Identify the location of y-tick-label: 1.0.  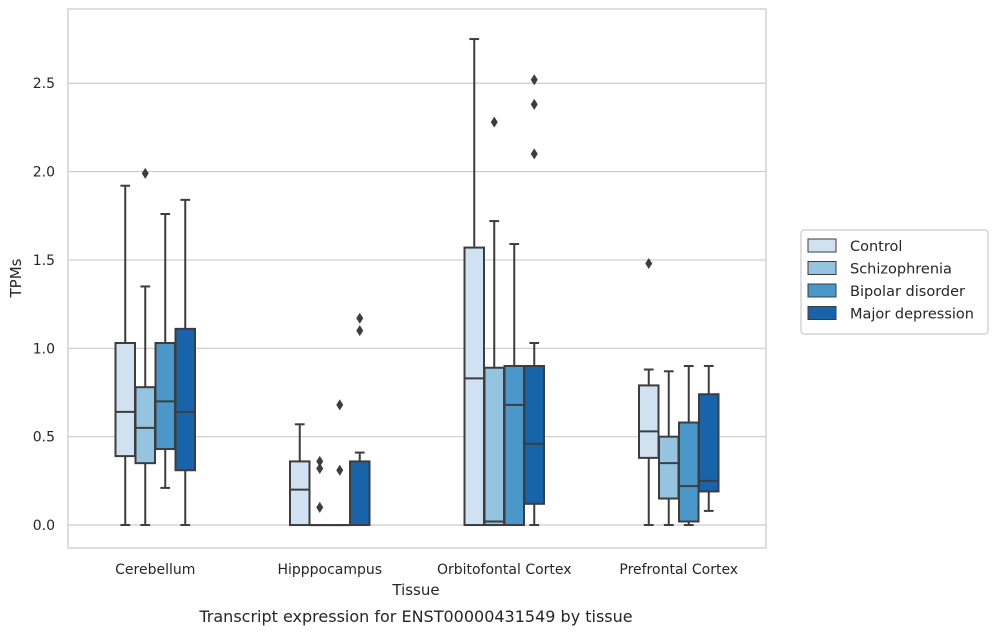
(44, 349).